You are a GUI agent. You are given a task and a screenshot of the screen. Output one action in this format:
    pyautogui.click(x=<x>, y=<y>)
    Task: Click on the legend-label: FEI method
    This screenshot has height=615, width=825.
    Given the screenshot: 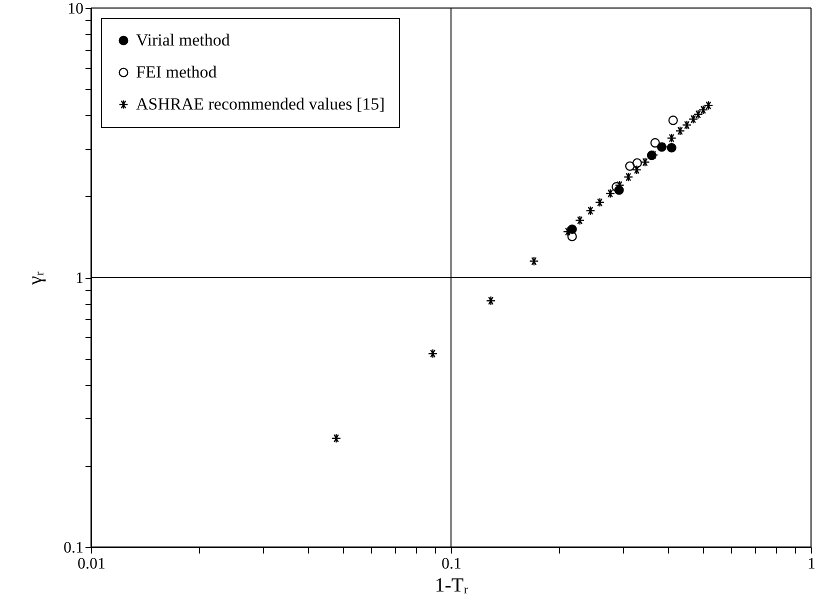 What is the action you would take?
    pyautogui.click(x=177, y=72)
    